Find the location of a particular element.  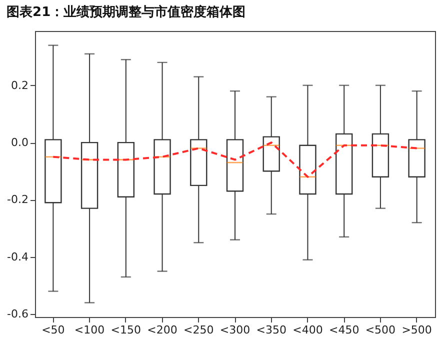

x-tick-label: >500 is located at coordinates (417, 330).